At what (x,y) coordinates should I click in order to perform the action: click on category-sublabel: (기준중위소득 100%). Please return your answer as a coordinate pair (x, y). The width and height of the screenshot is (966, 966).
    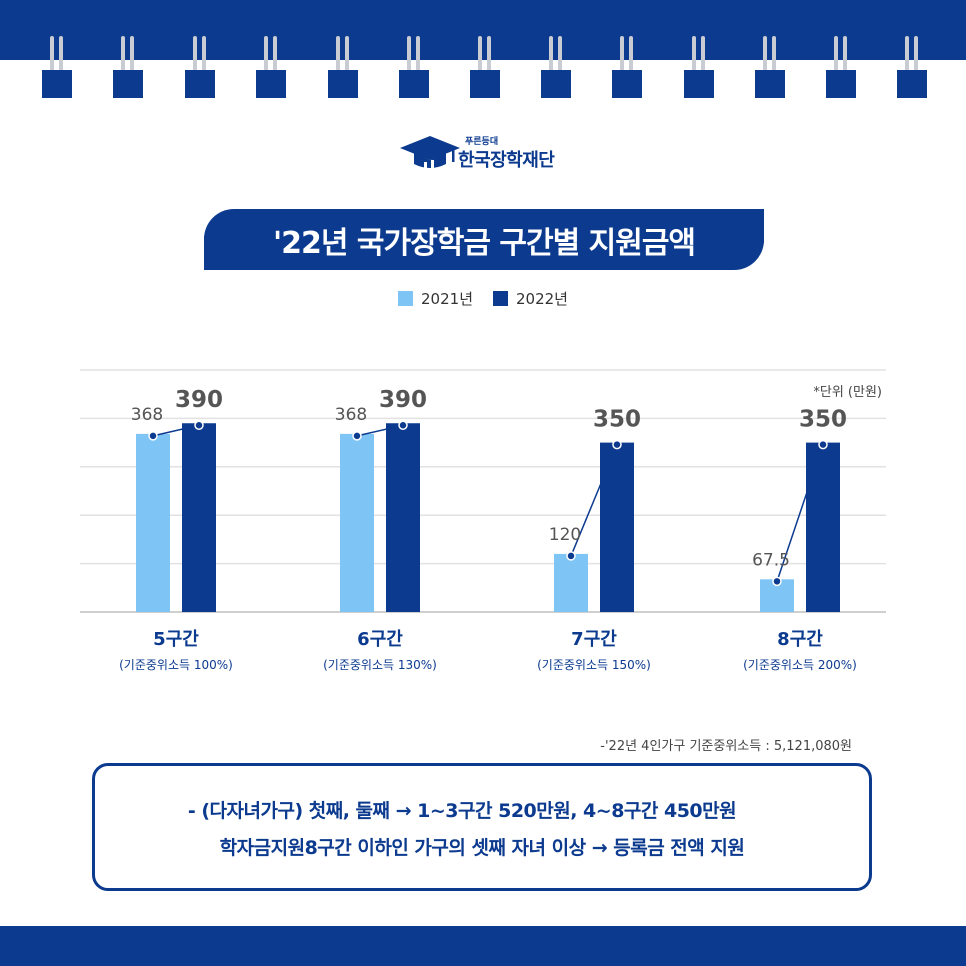
    Looking at the image, I should click on (176, 665).